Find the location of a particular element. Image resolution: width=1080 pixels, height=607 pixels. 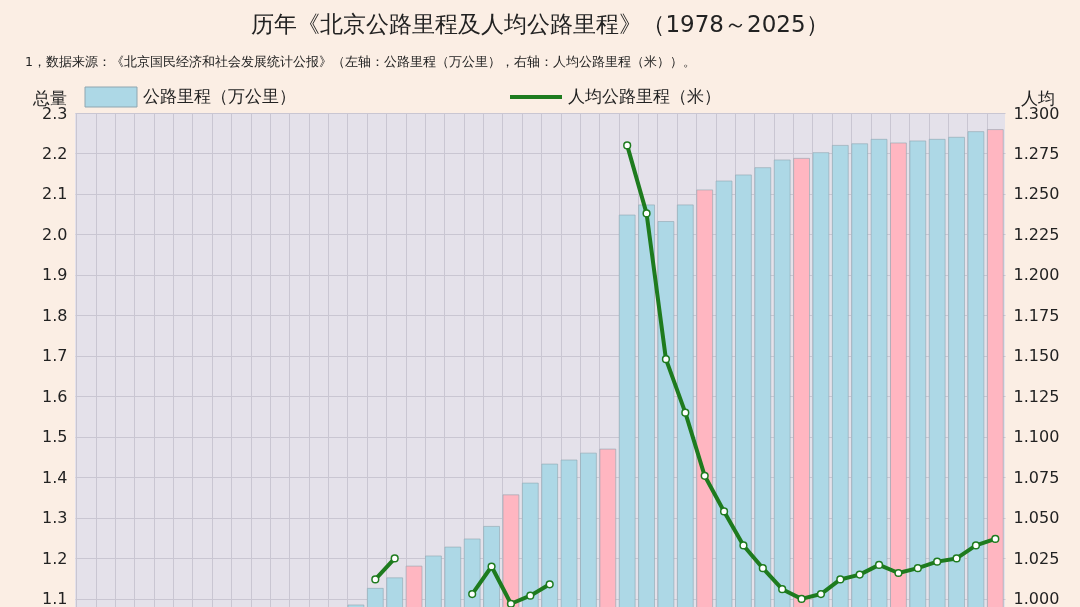

y2-tick-label: 1.150 is located at coordinates (1036, 356).